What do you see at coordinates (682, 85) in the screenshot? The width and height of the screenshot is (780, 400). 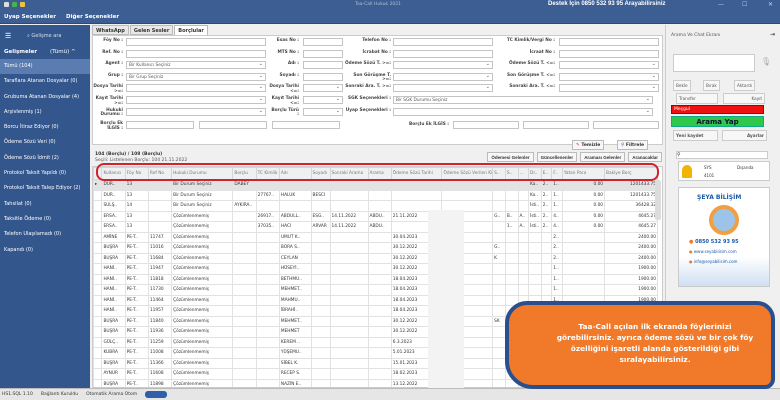 I see `hold-button: Bekle` at bounding box center [682, 85].